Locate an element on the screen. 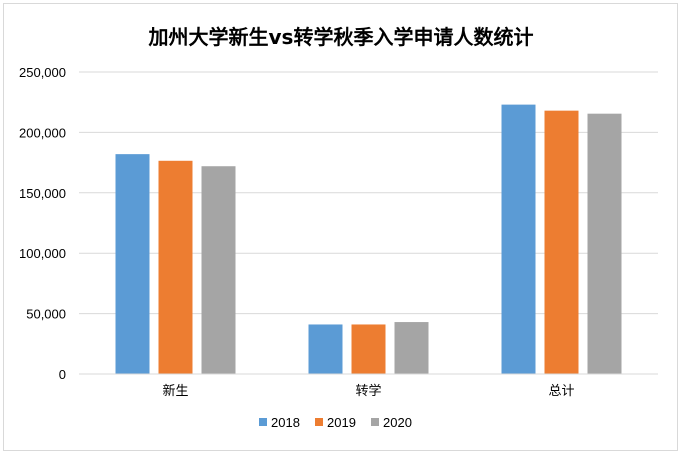  legend: 2018 2019 2020 is located at coordinates (335, 422).